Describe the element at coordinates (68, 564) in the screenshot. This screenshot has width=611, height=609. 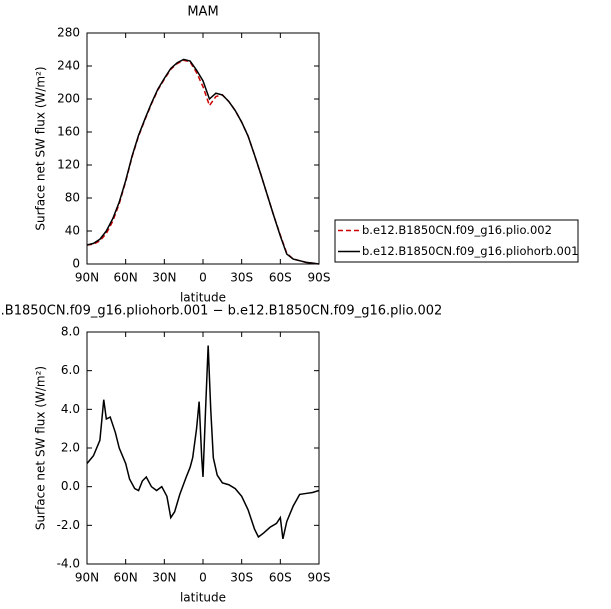
I see `y-tick-label: -4.0` at that location.